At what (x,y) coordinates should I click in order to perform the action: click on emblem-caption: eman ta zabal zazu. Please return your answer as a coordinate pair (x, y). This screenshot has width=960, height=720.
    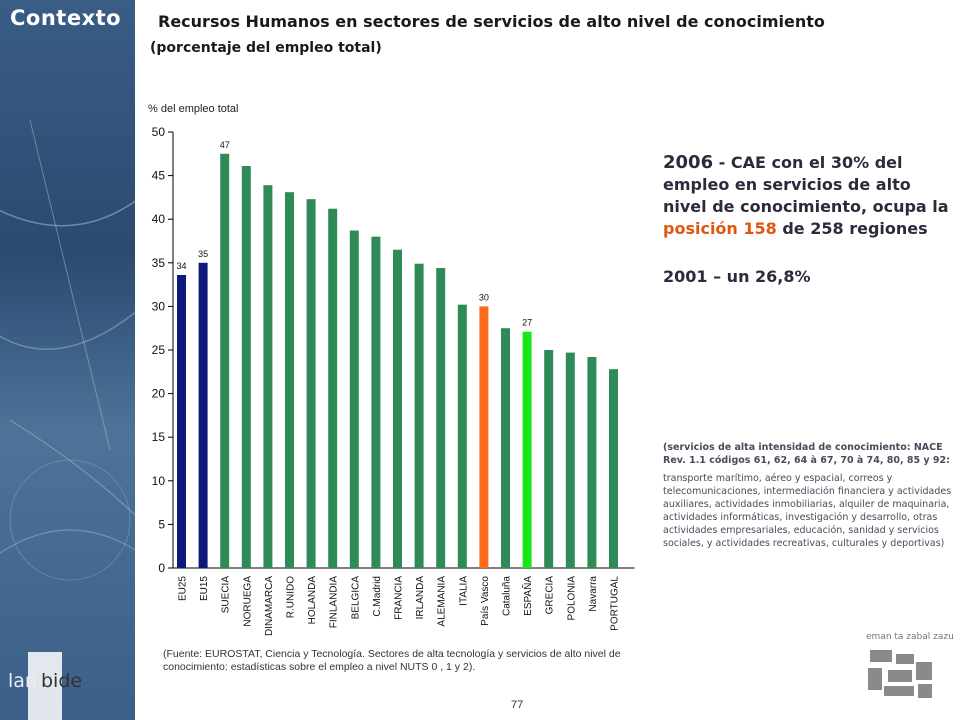
    Looking at the image, I should click on (910, 637).